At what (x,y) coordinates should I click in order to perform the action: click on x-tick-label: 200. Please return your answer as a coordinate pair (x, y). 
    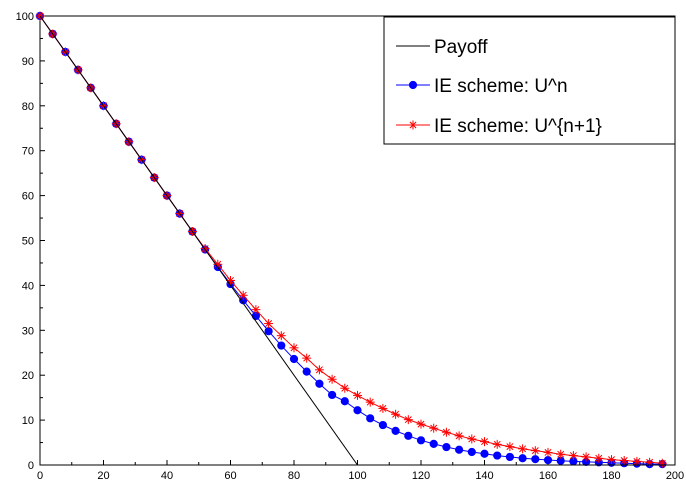
    Looking at the image, I should click on (675, 476).